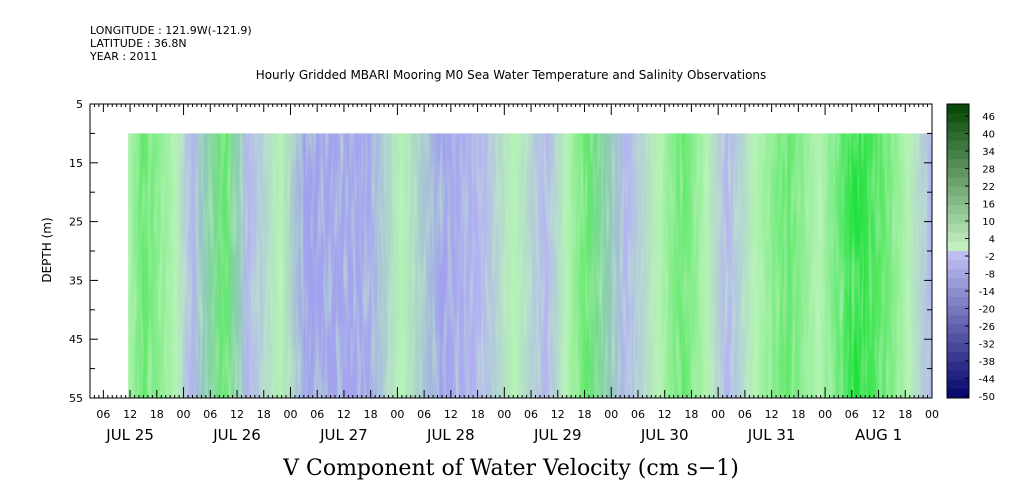 Image resolution: width=1009 pixels, height=504 pixels. Describe the element at coordinates (76, 398) in the screenshot. I see `y-tick-label: 55` at that location.